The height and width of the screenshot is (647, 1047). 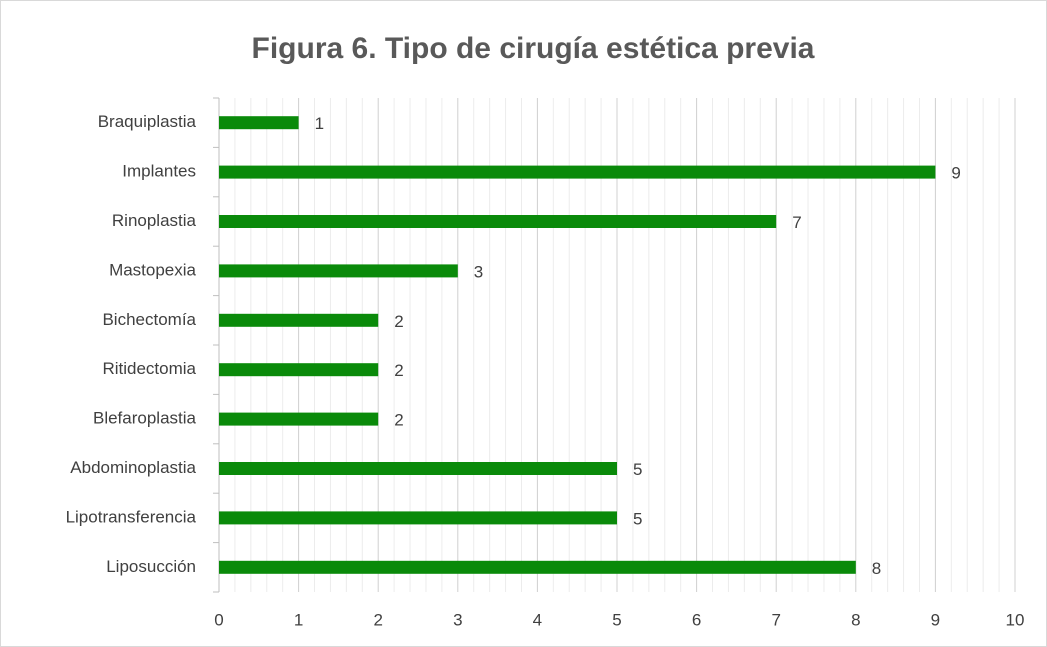 I want to click on y-tick-label: Abdominoplastia, so click(x=133, y=467).